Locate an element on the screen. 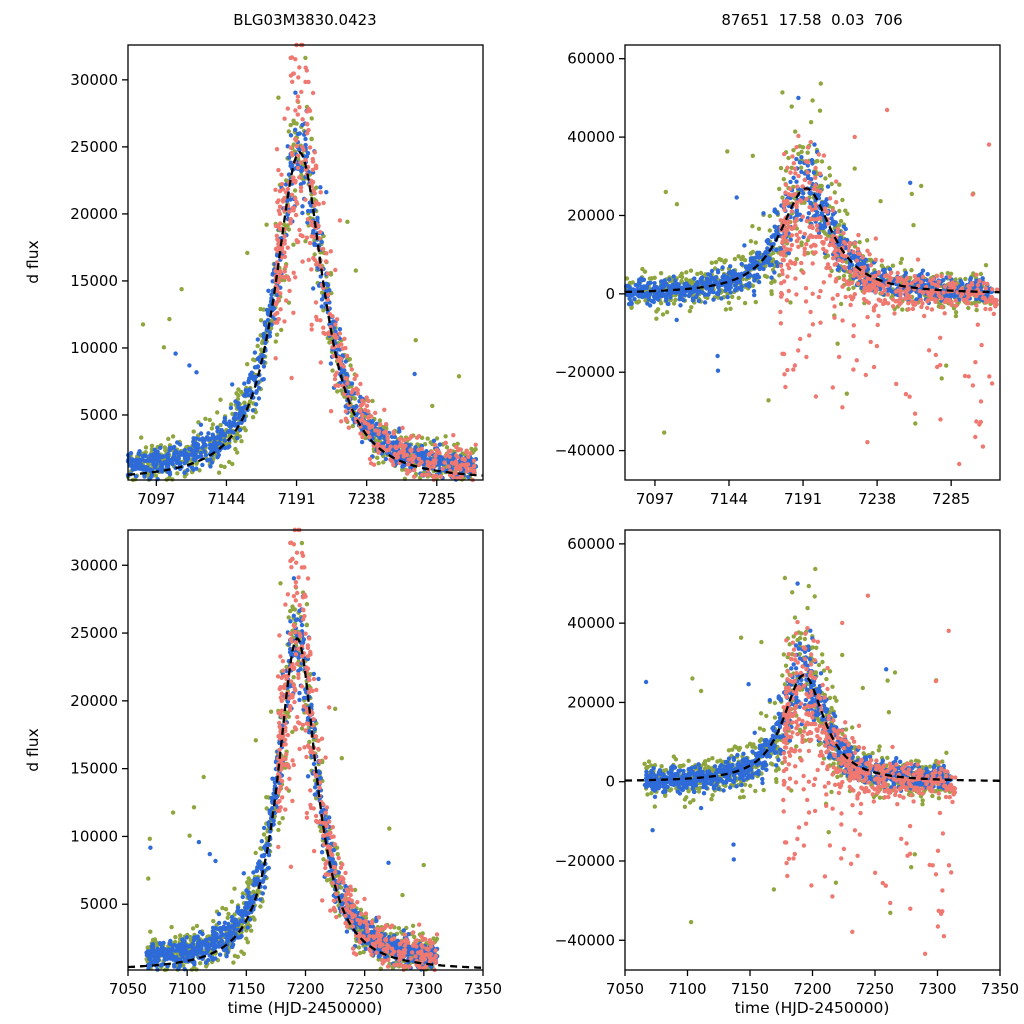 The width and height of the screenshot is (1024, 1024). panel-title-object-id: BLG03M3830.0423 is located at coordinates (305, 20).